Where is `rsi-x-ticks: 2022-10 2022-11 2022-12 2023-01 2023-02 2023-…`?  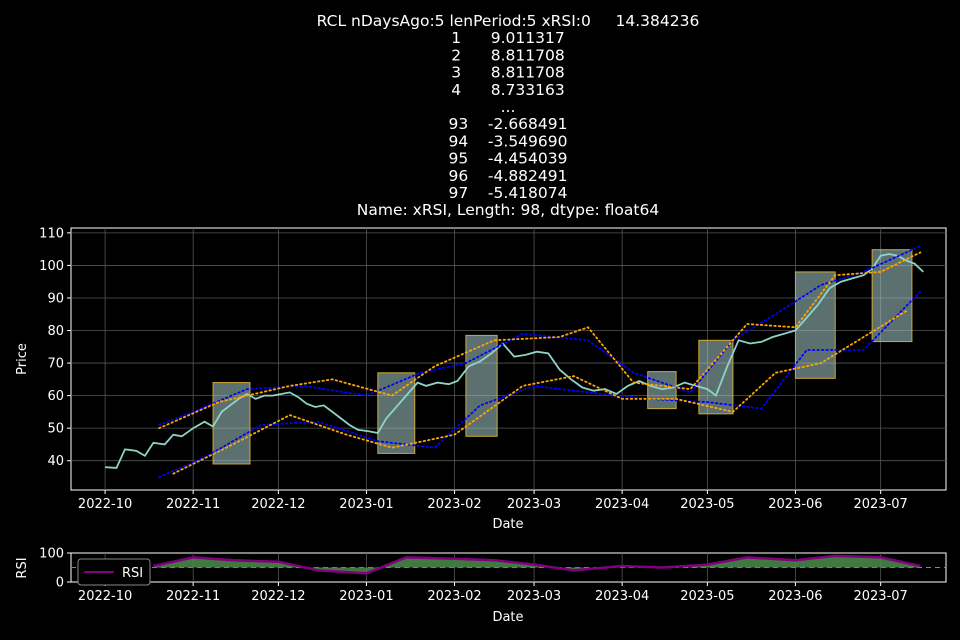 rsi-x-ticks: 2022-10 2022-11 2022-12 2023-01 2023-02 2023-… is located at coordinates (493, 593).